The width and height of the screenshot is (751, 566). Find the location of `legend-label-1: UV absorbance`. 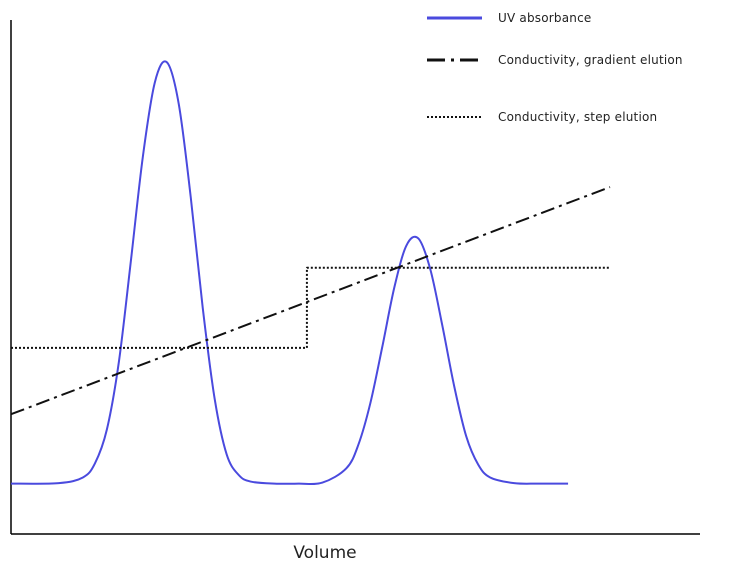

legend-label-1: UV absorbance is located at coordinates (544, 18).